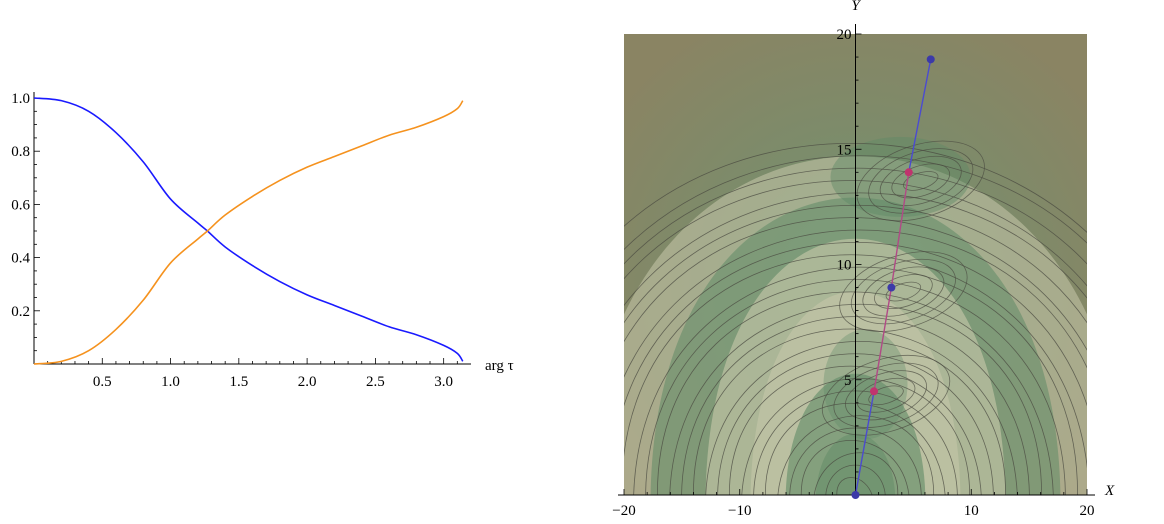 This screenshot has width=1164, height=524. I want to click on x-tick-label: 2.0, so click(307, 382).